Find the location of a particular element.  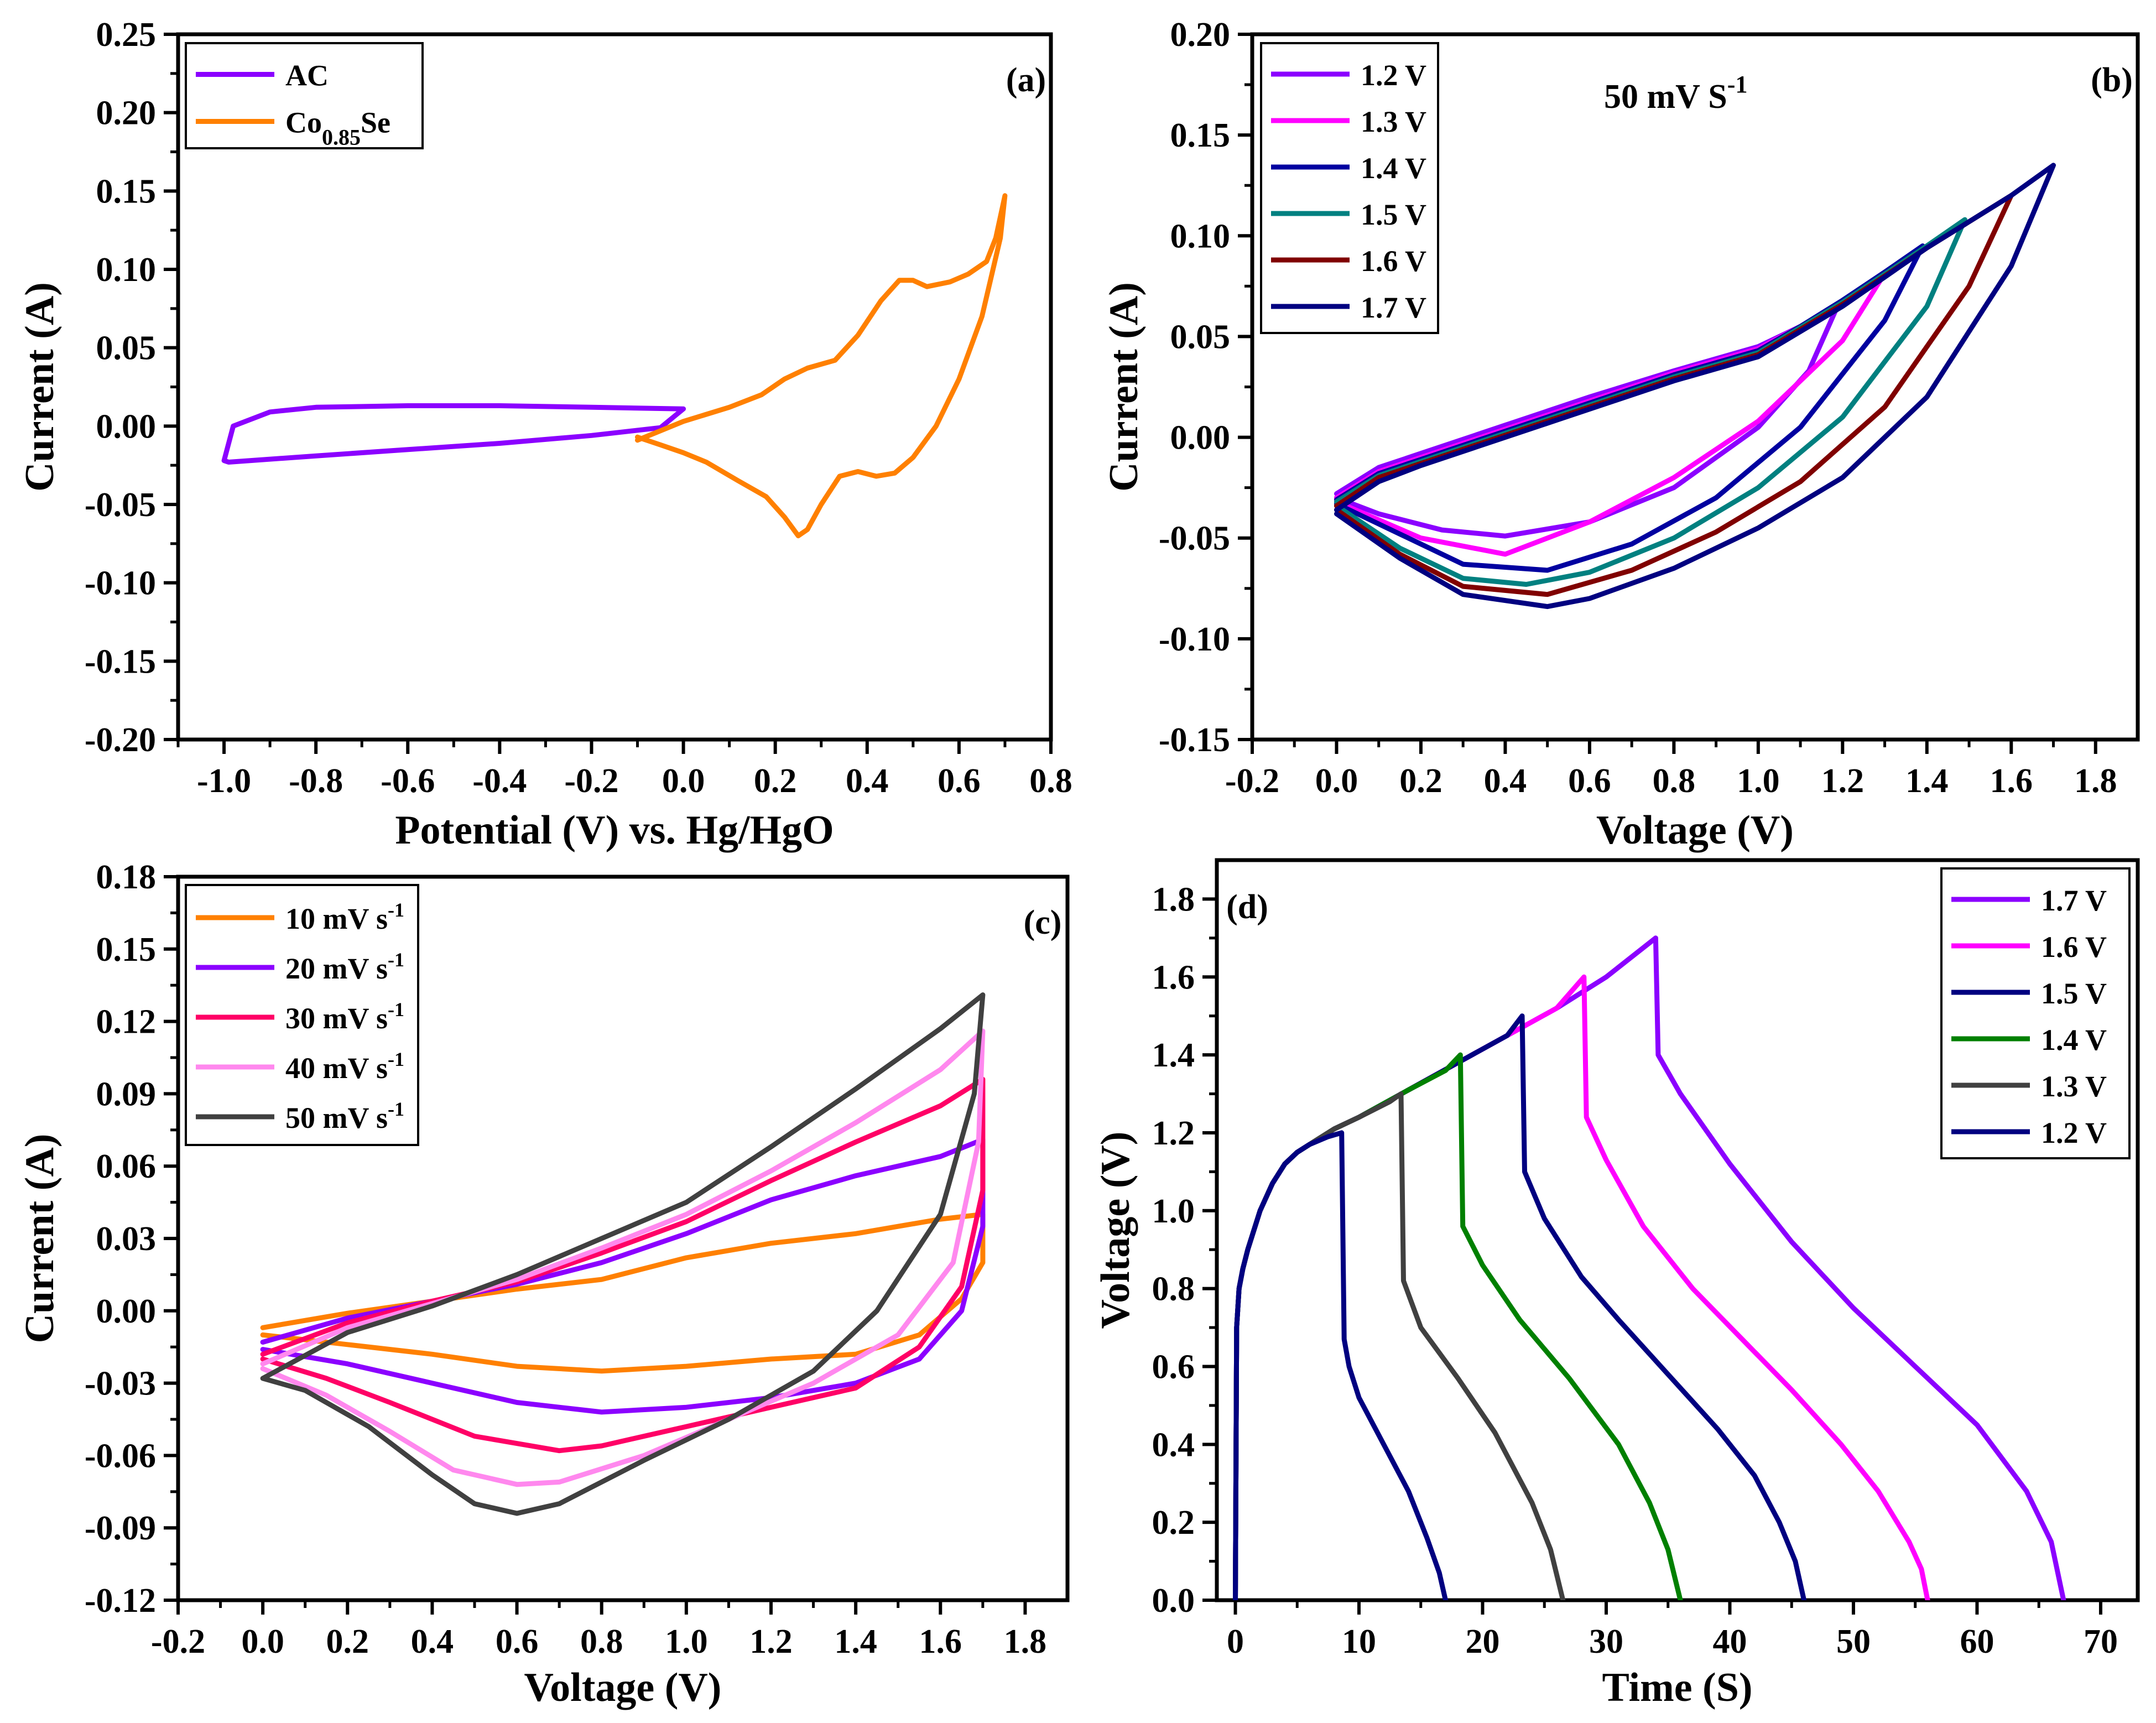

y-tick-label: 0.18 is located at coordinates (127, 877).